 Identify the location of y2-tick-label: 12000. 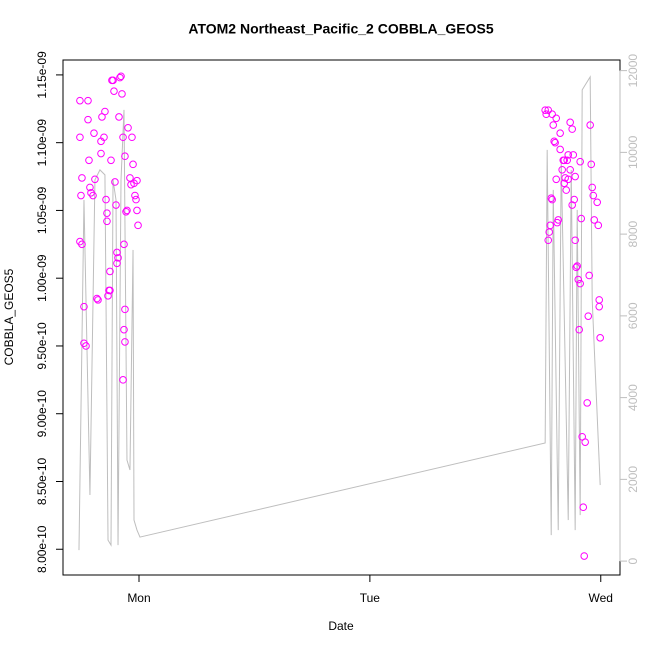
(633, 71).